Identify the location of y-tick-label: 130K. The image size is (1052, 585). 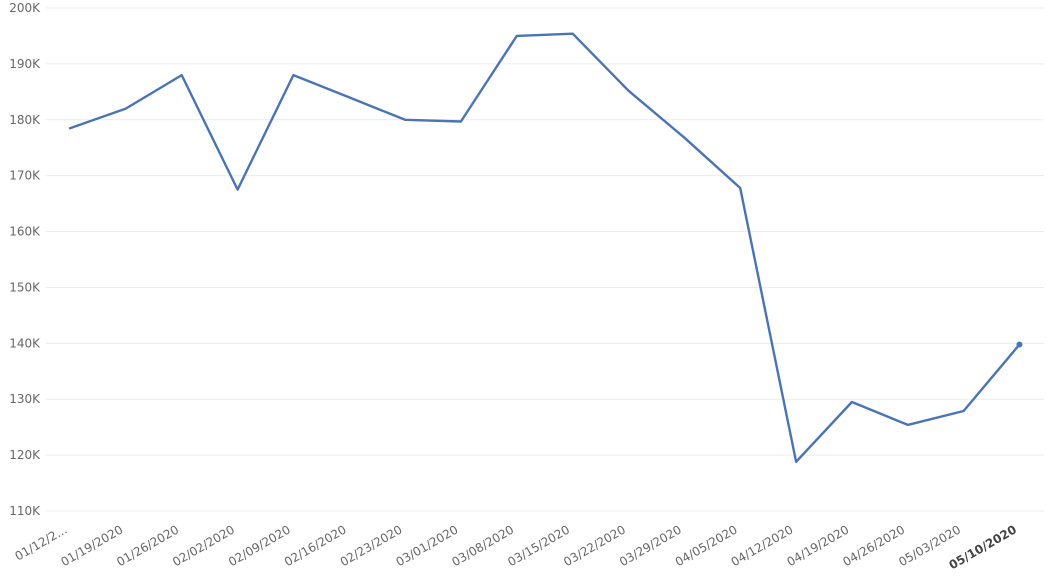
(25, 399).